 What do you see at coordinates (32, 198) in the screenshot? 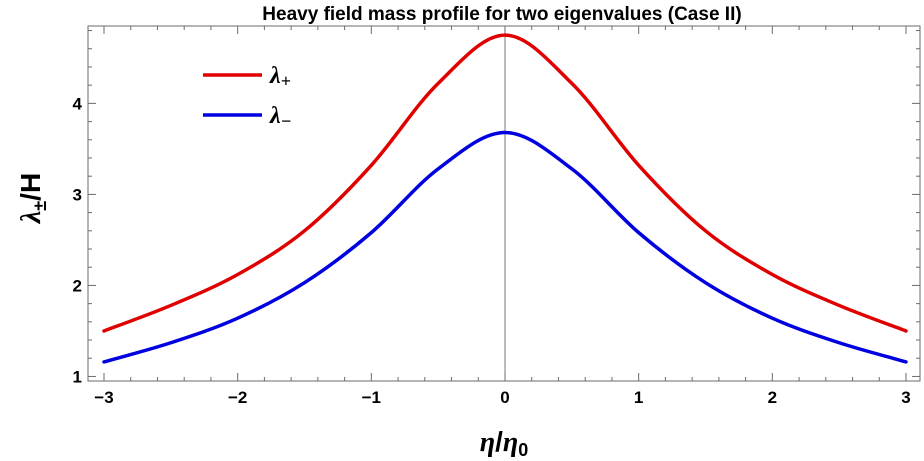
I see `y-axis-label: λ±/H` at bounding box center [32, 198].